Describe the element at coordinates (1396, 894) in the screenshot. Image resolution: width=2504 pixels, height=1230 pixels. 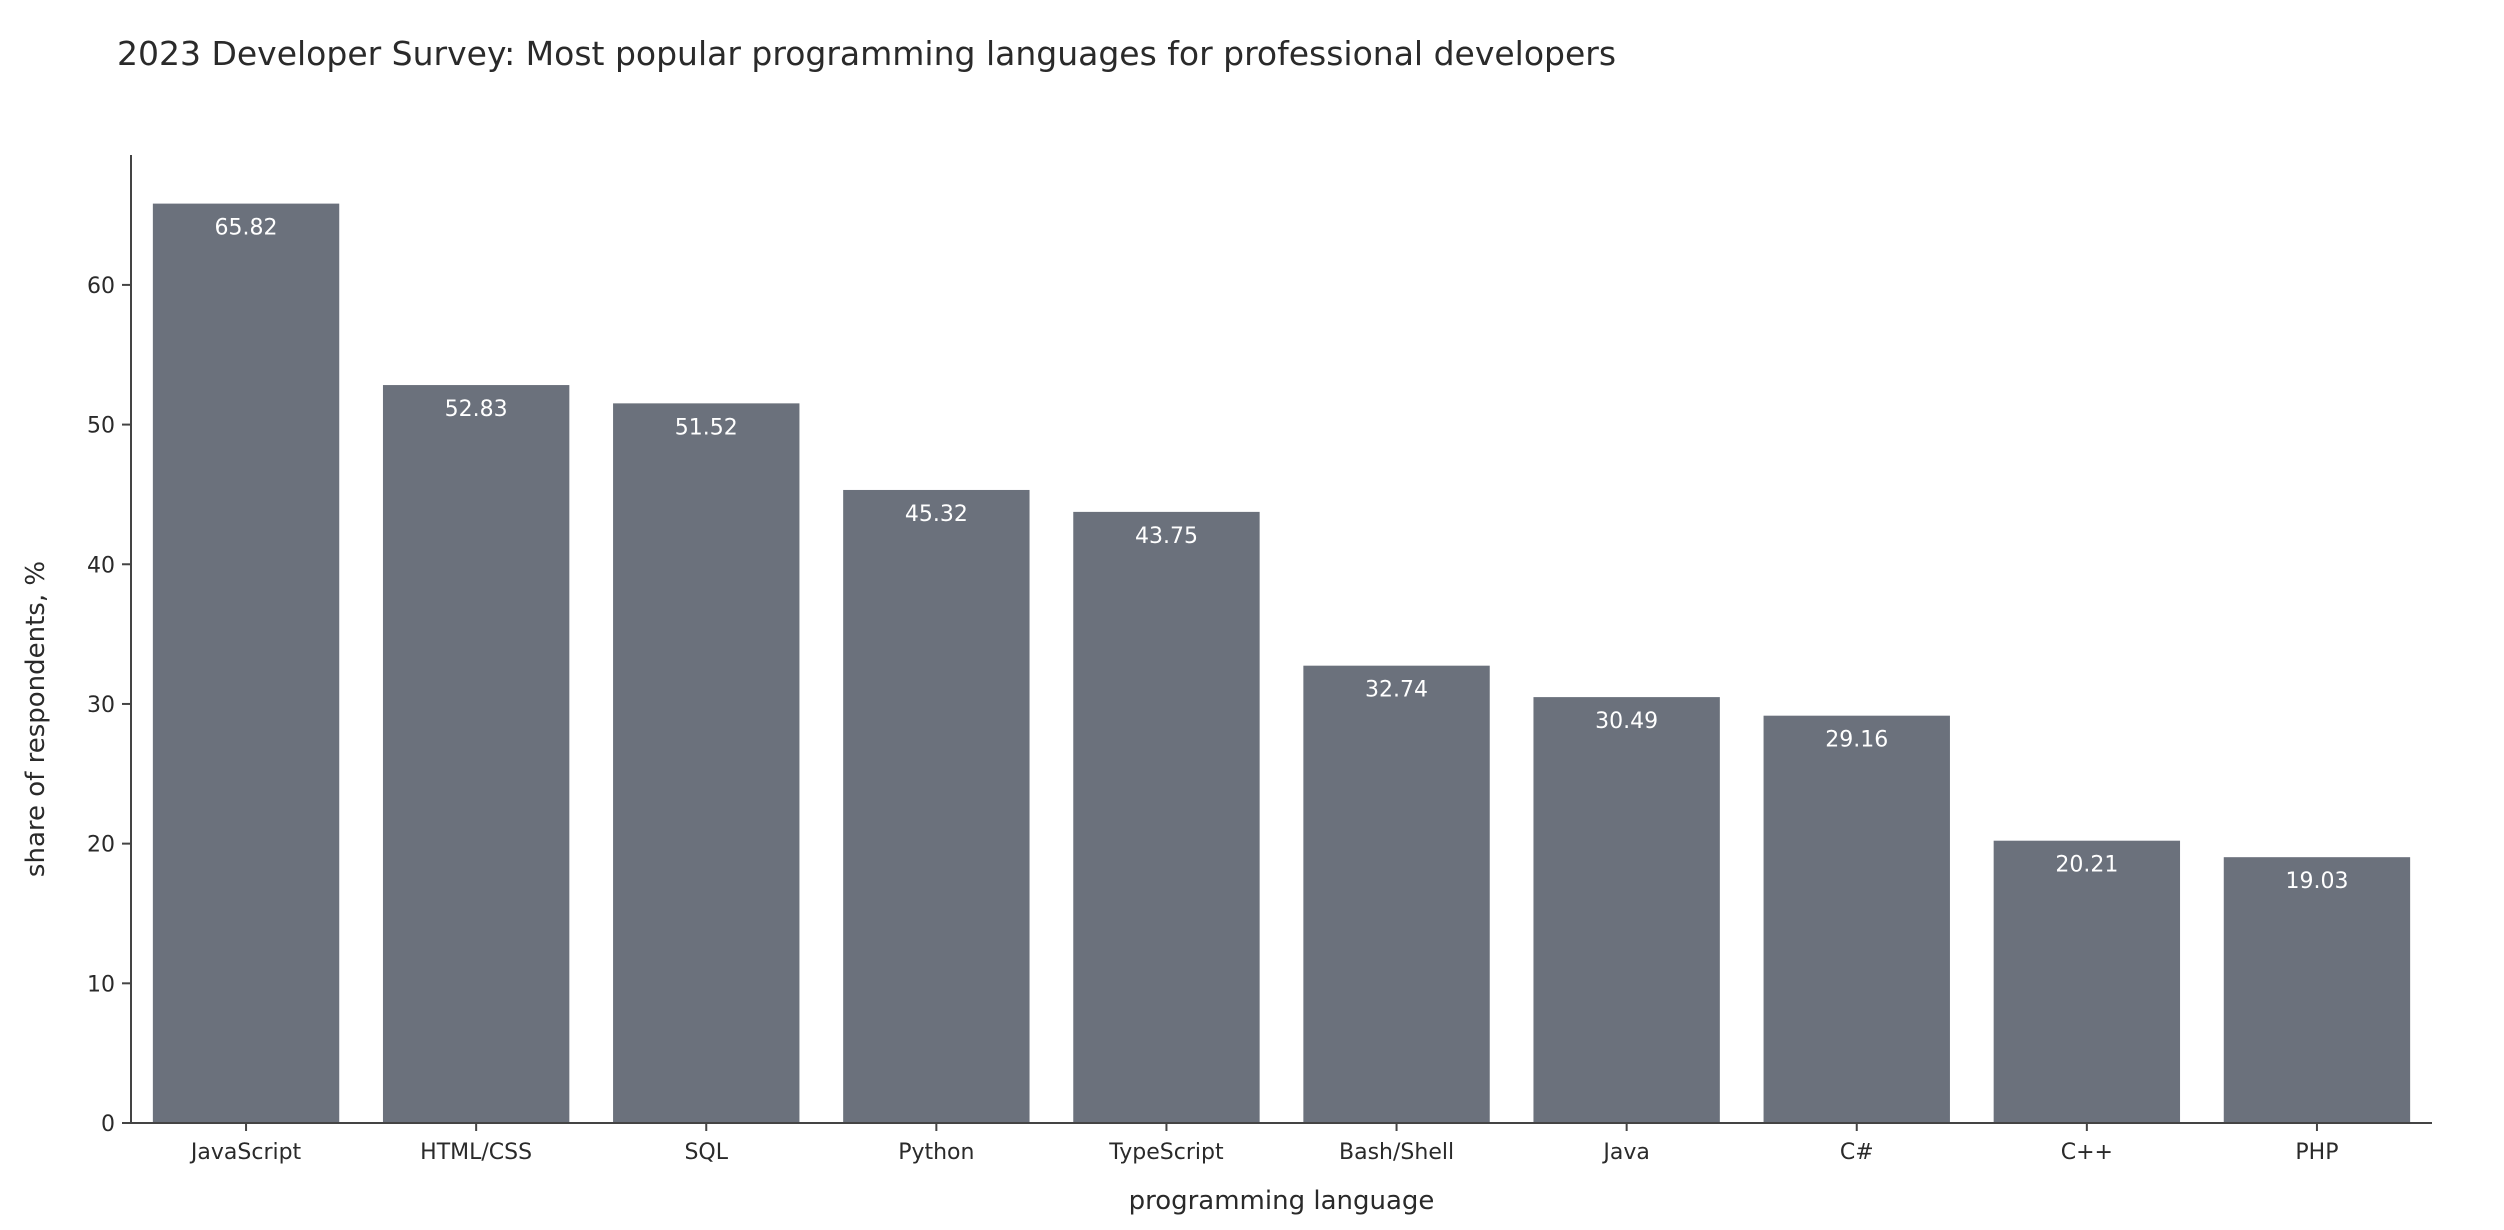
I see `bar-bash-shell` at that location.